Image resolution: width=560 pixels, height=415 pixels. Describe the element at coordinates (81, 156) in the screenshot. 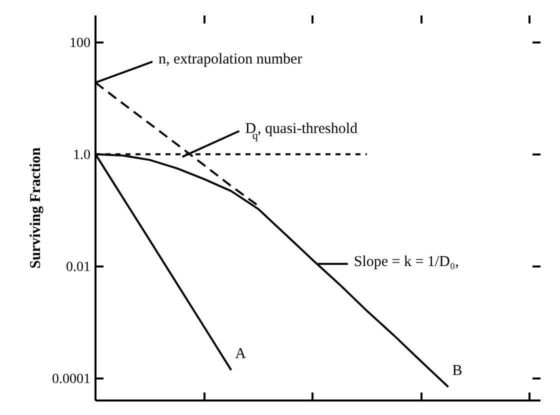

I see `y-tick-label: 1.0` at that location.